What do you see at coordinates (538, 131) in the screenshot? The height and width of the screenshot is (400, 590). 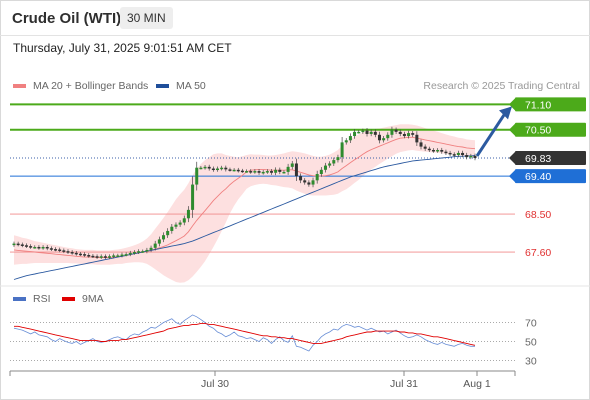 I see `level-label-70-50: 70.50` at bounding box center [538, 131].